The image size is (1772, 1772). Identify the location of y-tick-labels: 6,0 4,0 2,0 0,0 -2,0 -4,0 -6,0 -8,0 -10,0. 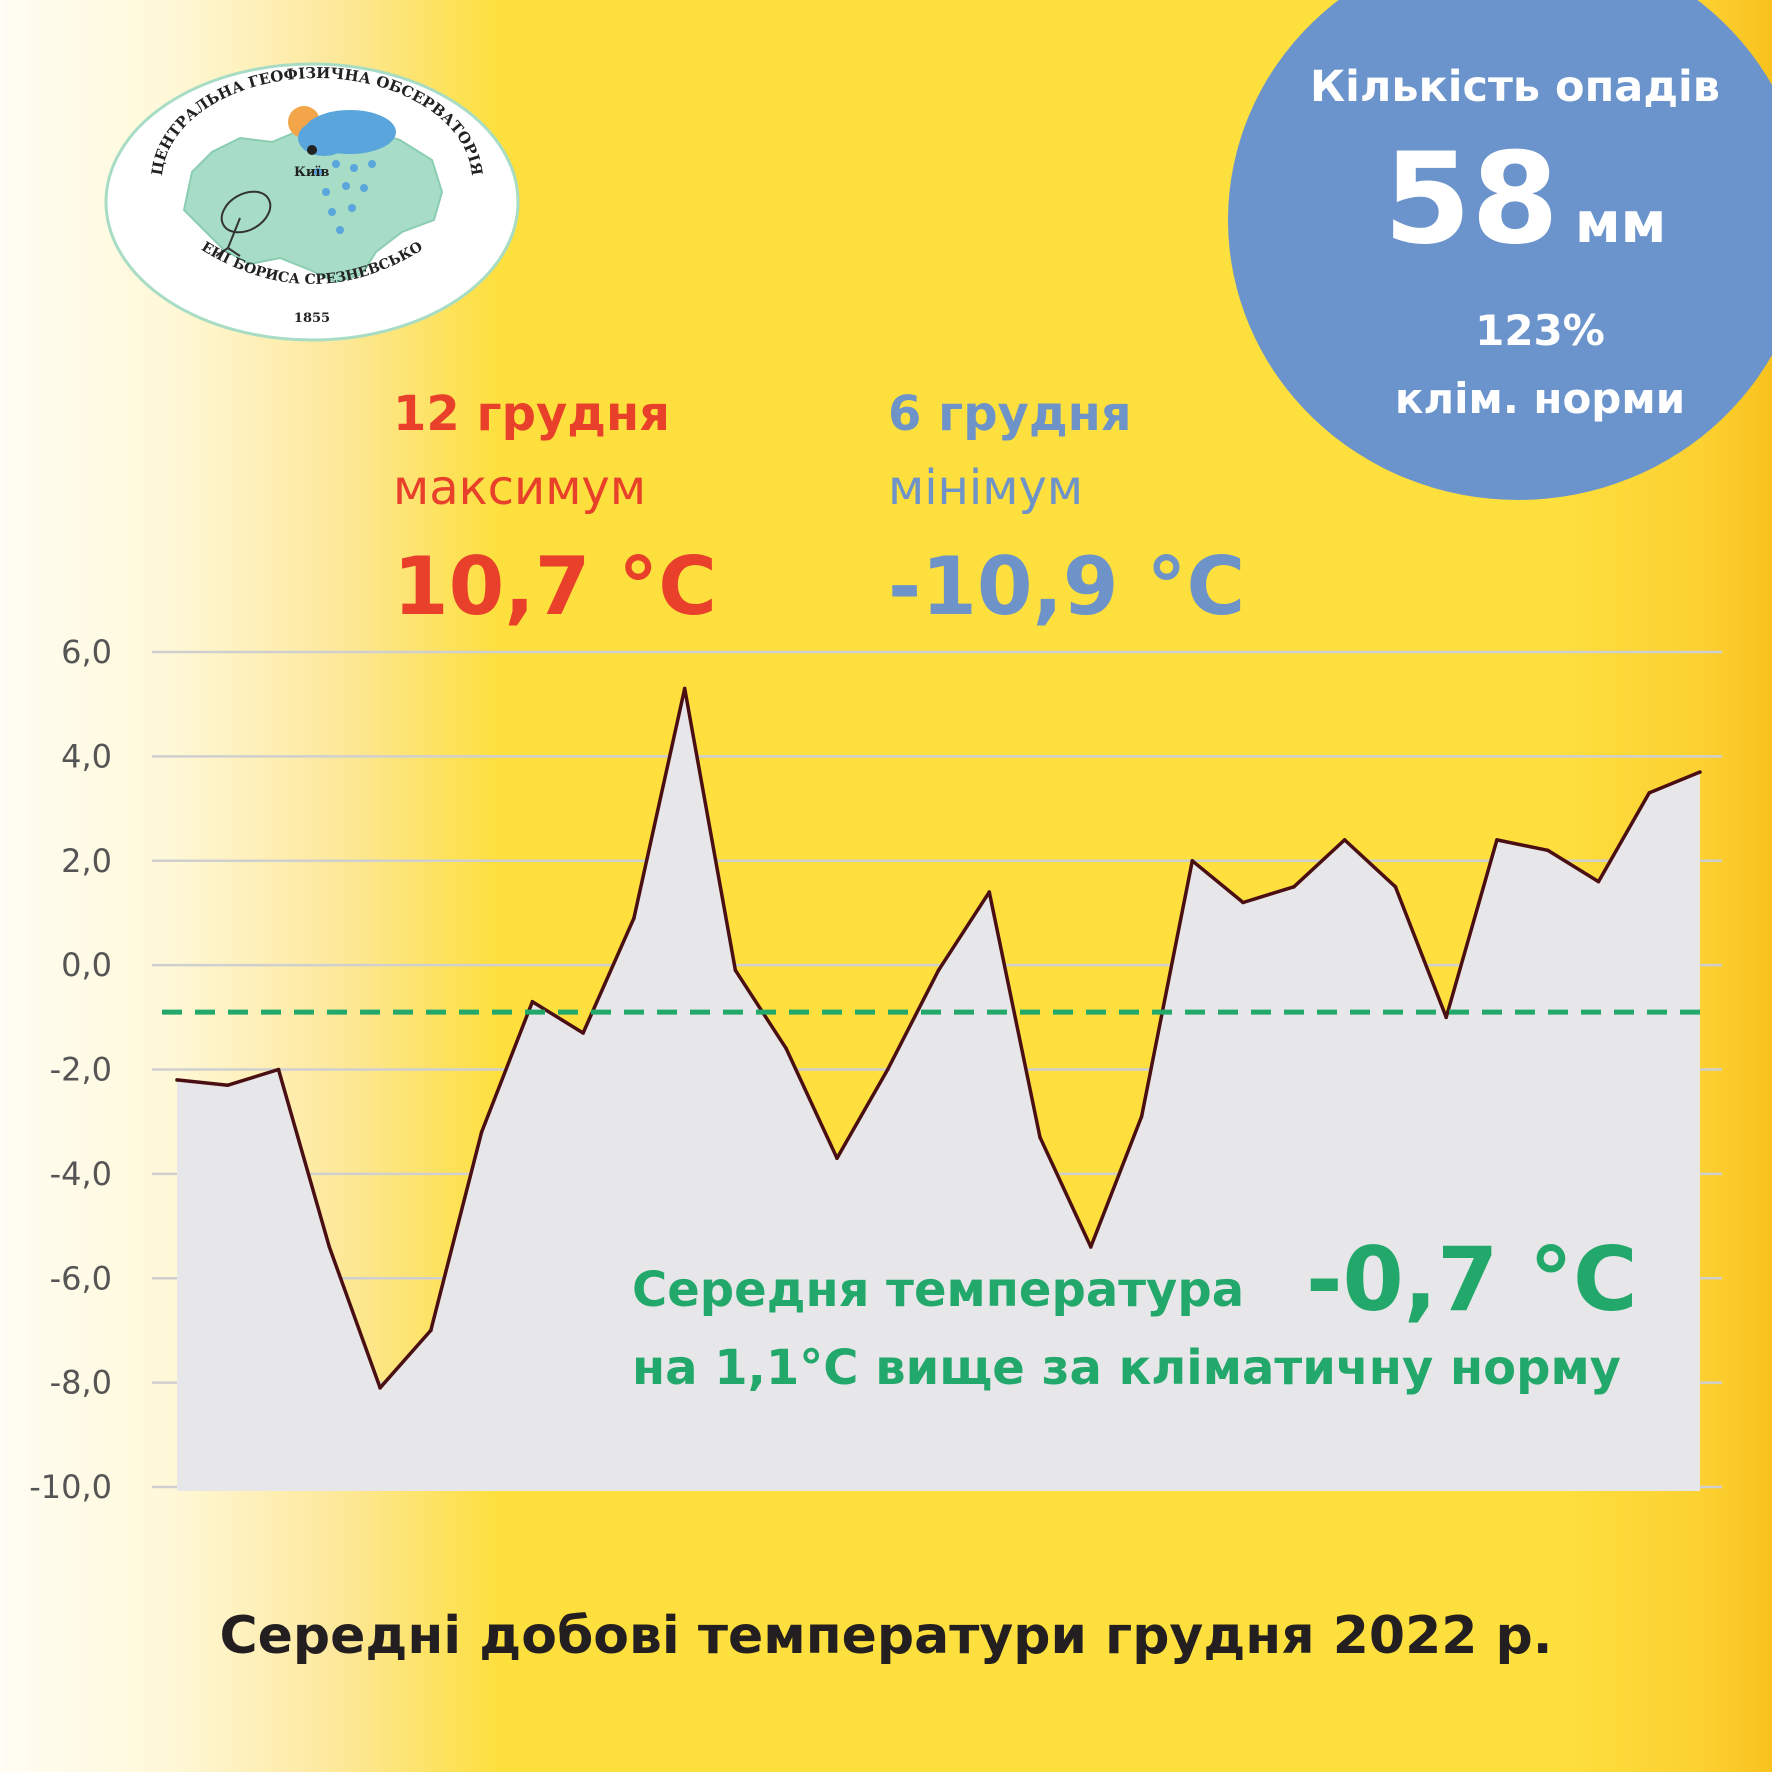
(70, 1069).